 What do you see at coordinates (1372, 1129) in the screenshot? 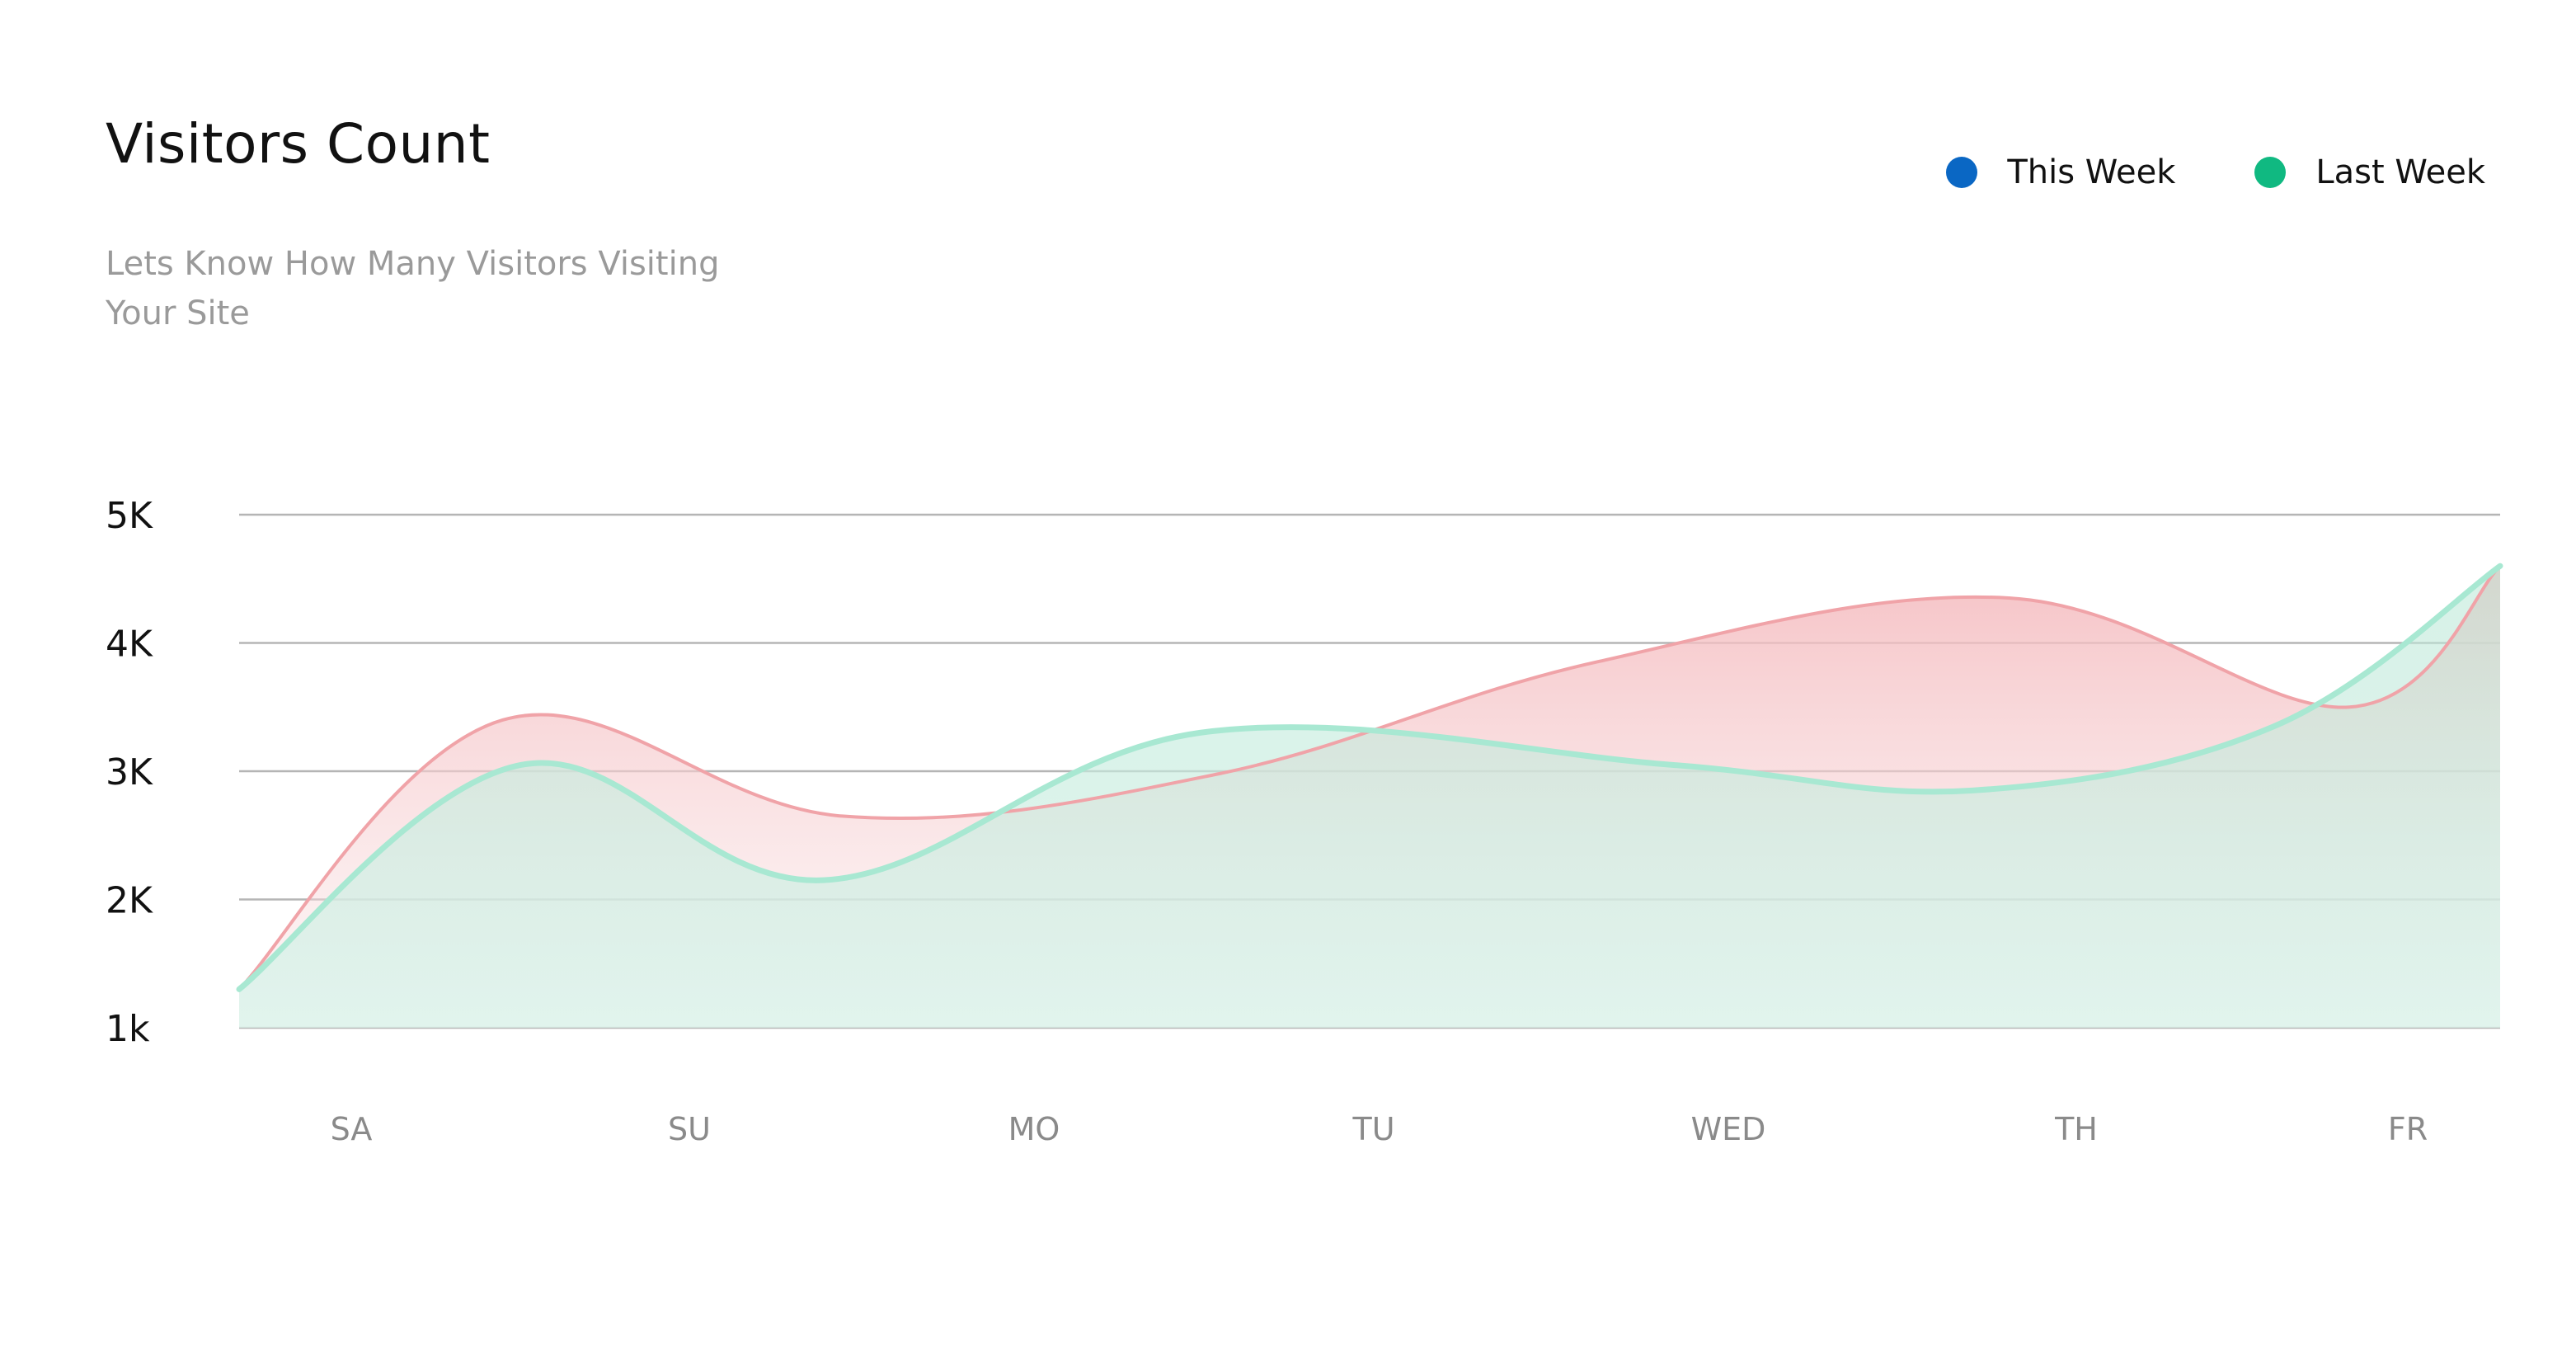
I see `x-tick-label: TU` at bounding box center [1372, 1129].